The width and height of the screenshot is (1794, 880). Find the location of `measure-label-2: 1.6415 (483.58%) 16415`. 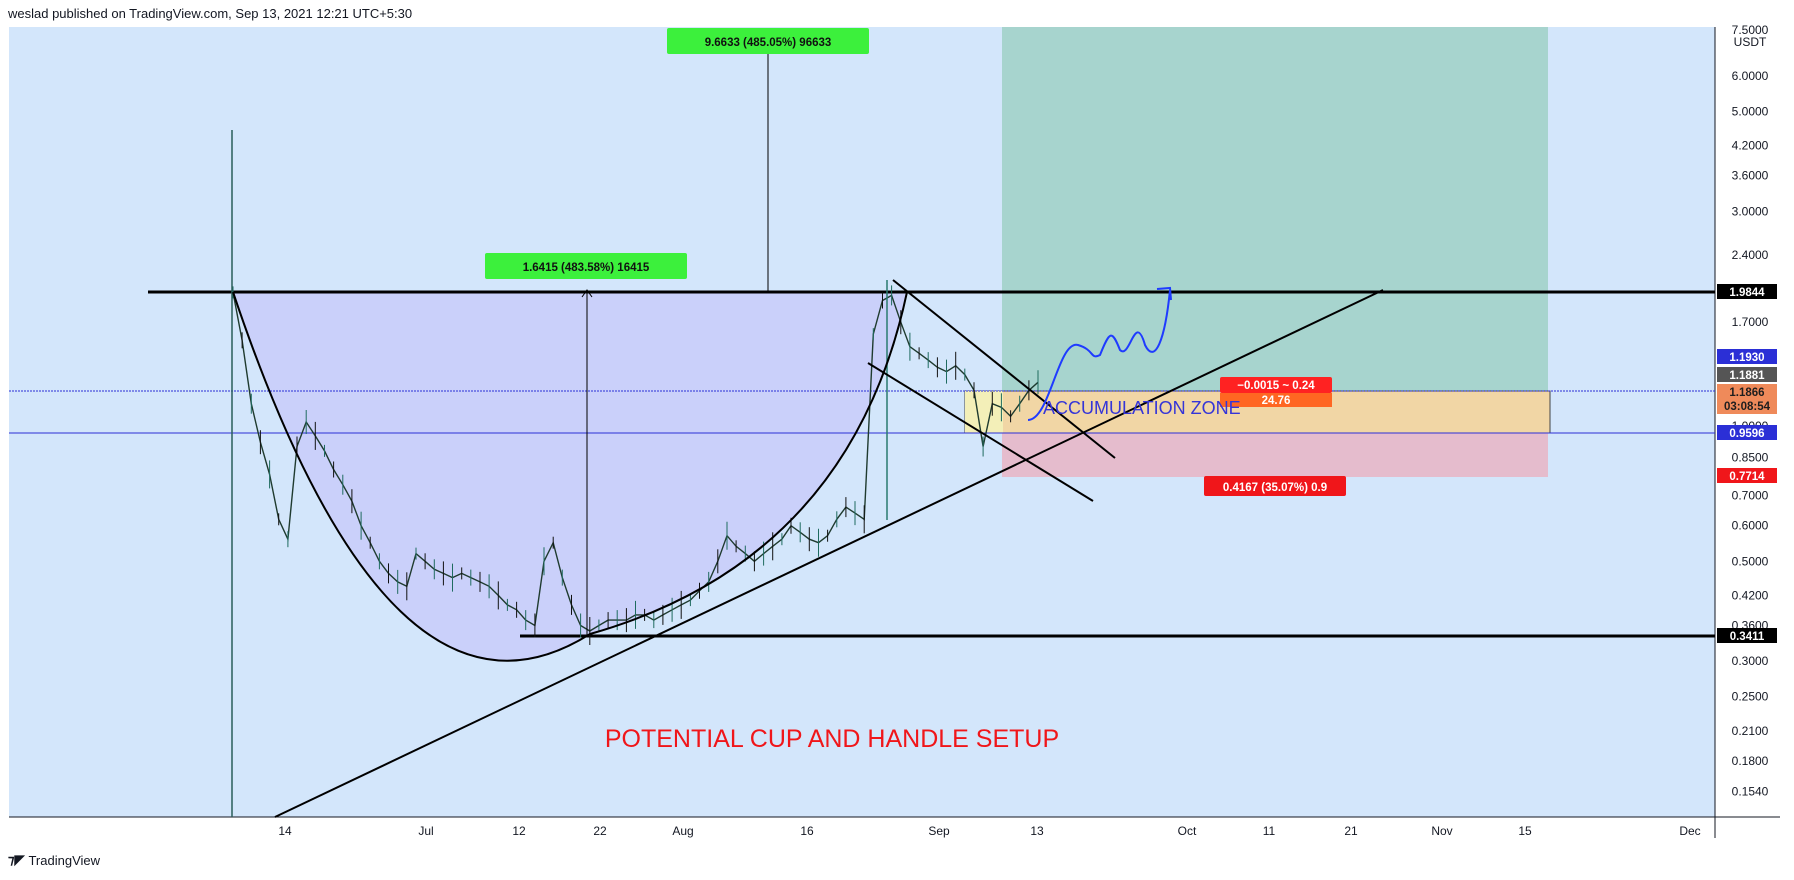

measure-label-2: 1.6415 (483.58%) 16415 is located at coordinates (586, 266).